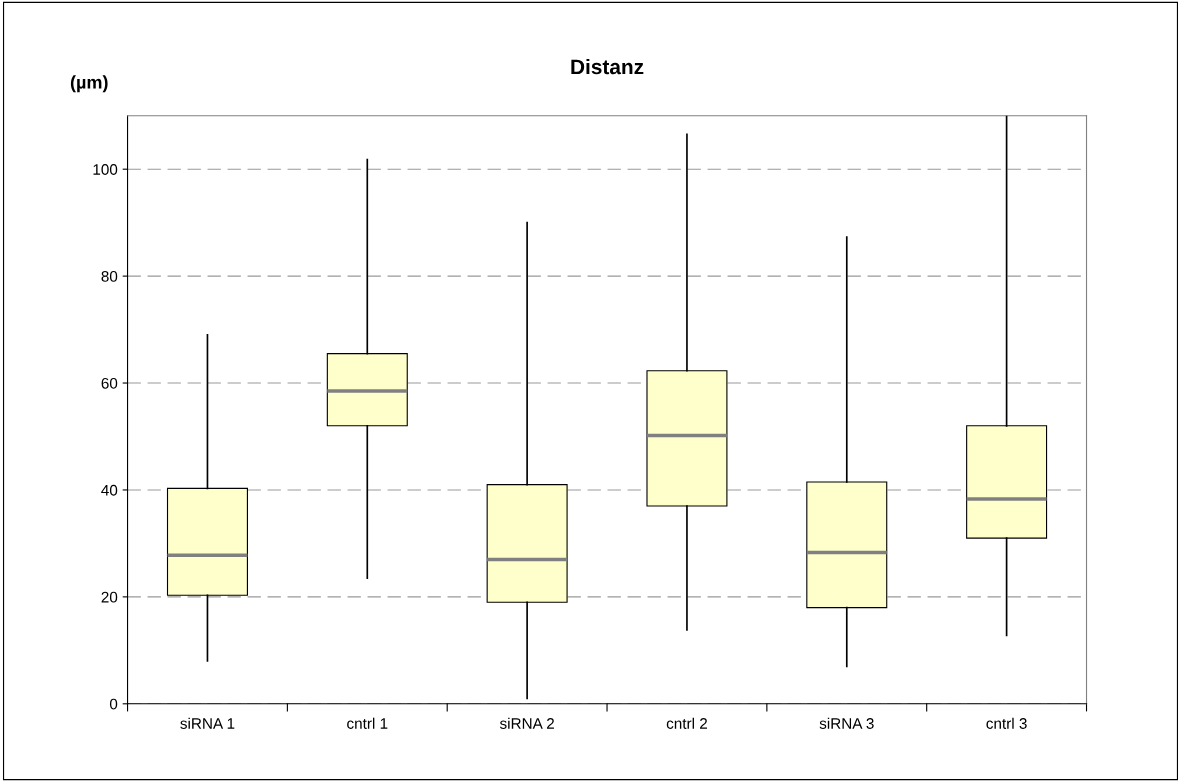 This screenshot has height=782, width=1181. I want to click on x-tick-label: cntrl 2, so click(686, 723).